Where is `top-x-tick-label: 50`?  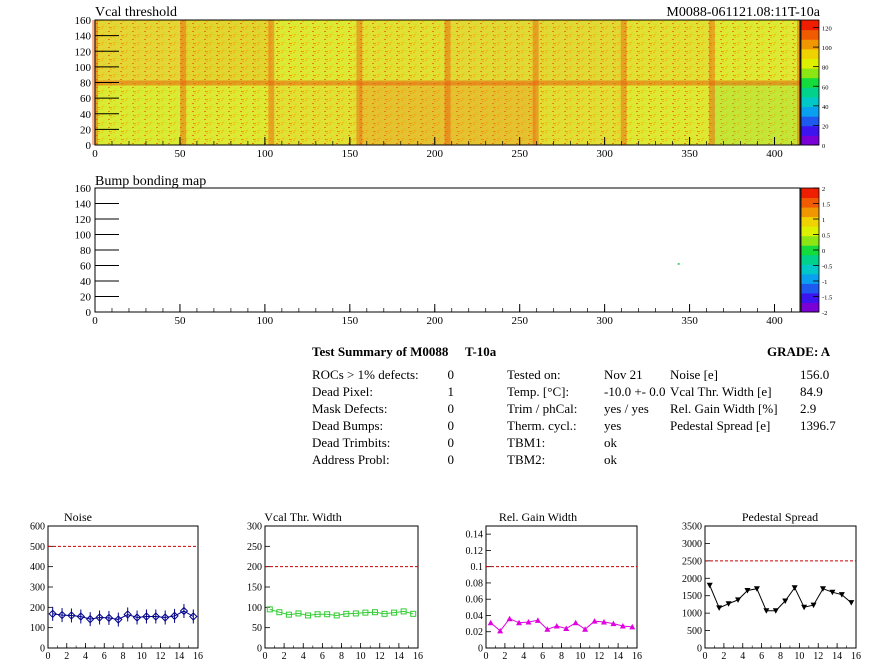
top-x-tick-label: 50 is located at coordinates (180, 154).